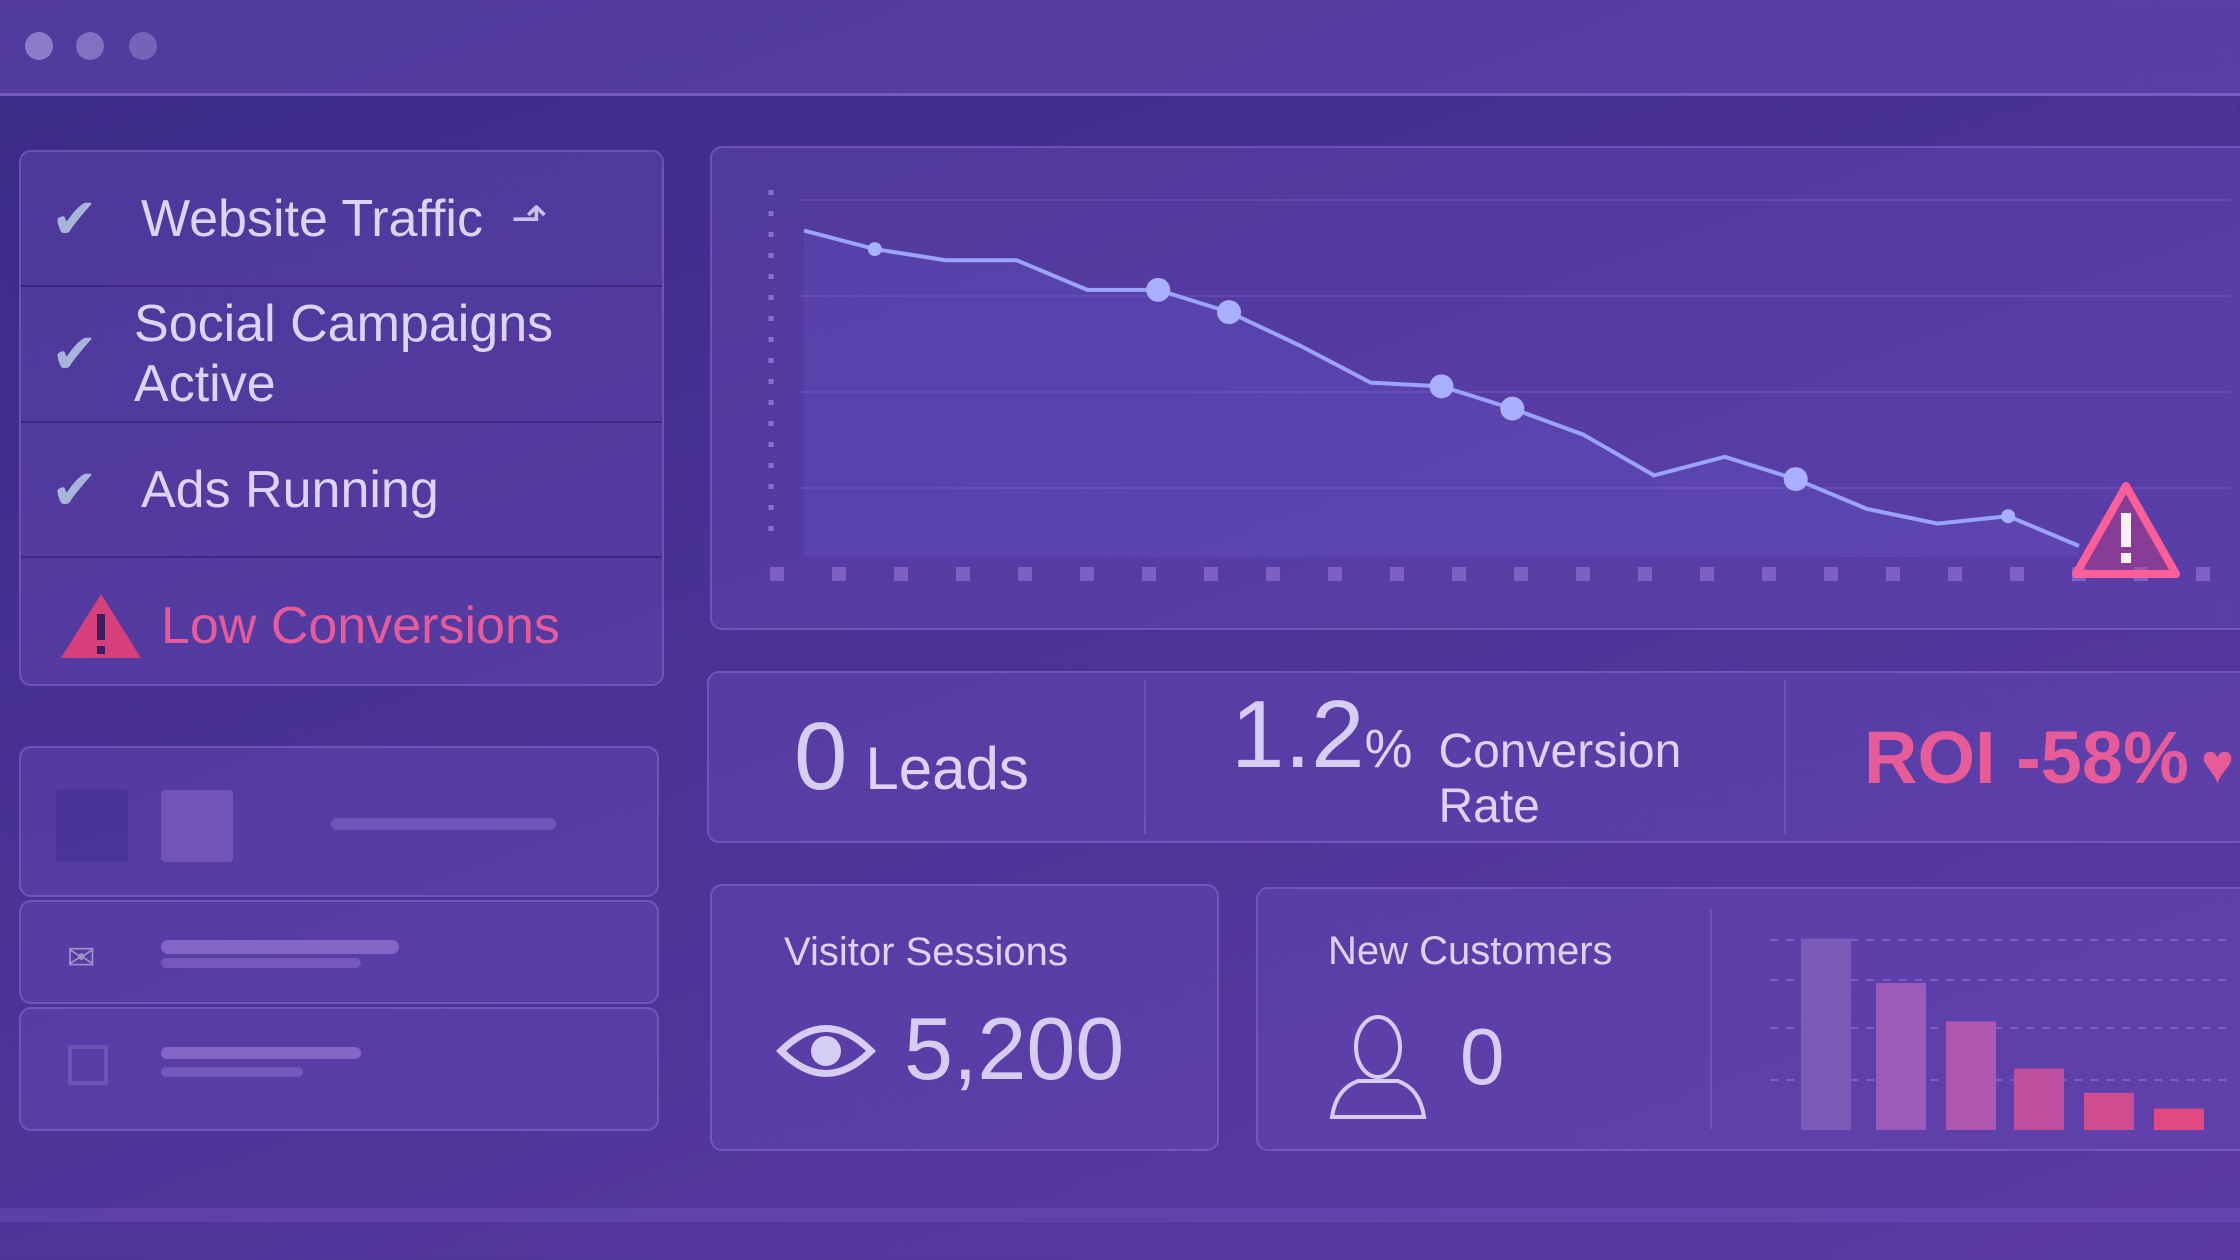  I want to click on status-row: ✔ Website Traffic ⬏, so click(341, 219).